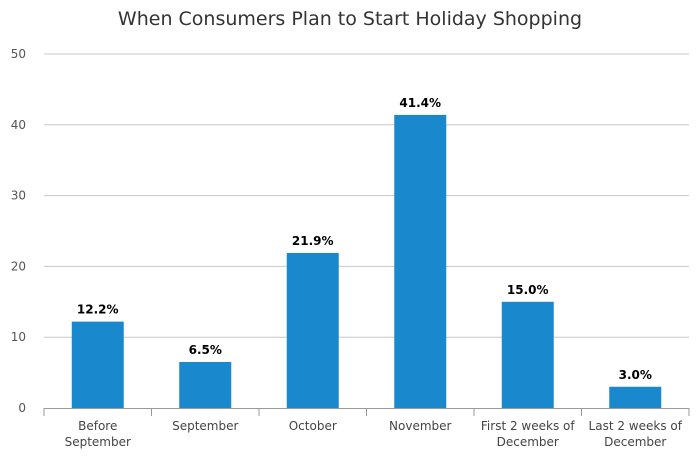  I want to click on y-tick-label: 40, so click(18, 125).